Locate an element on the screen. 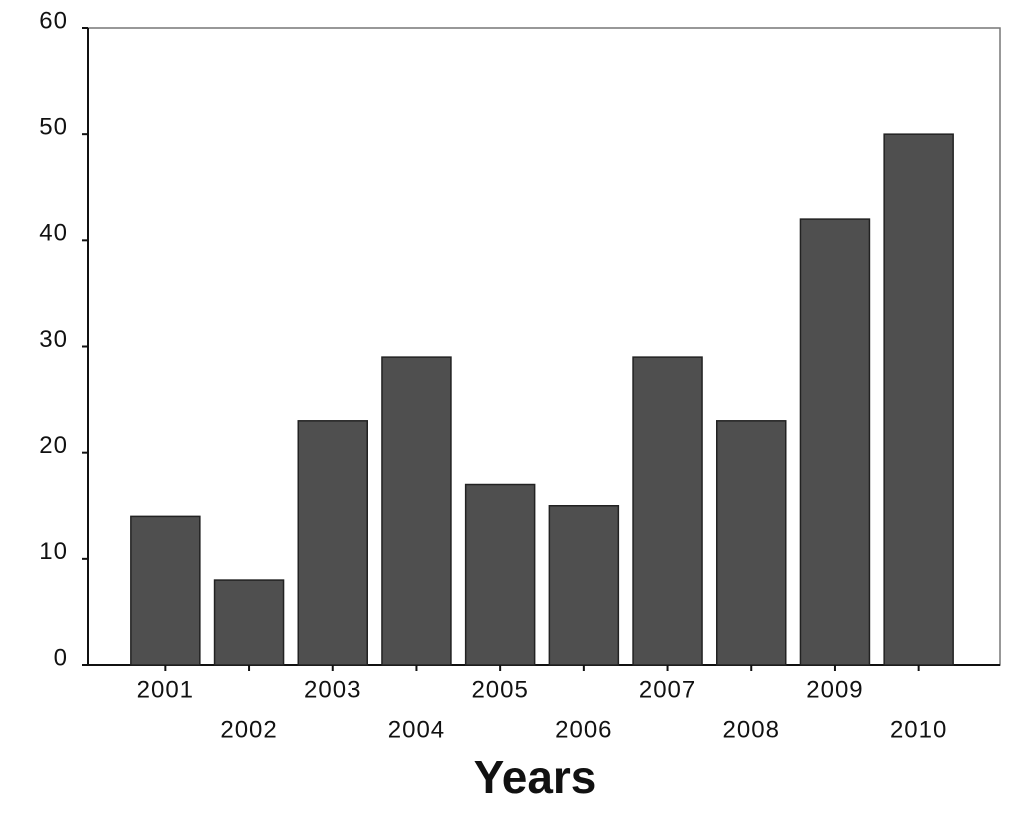 This screenshot has height=823, width=1024. y-tick-label: 20 is located at coordinates (53, 445).